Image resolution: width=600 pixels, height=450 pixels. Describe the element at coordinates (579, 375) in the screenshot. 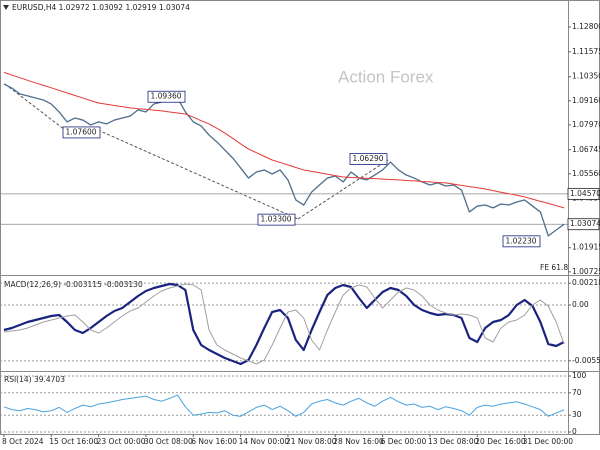

I see `y-tick-label: 100` at that location.